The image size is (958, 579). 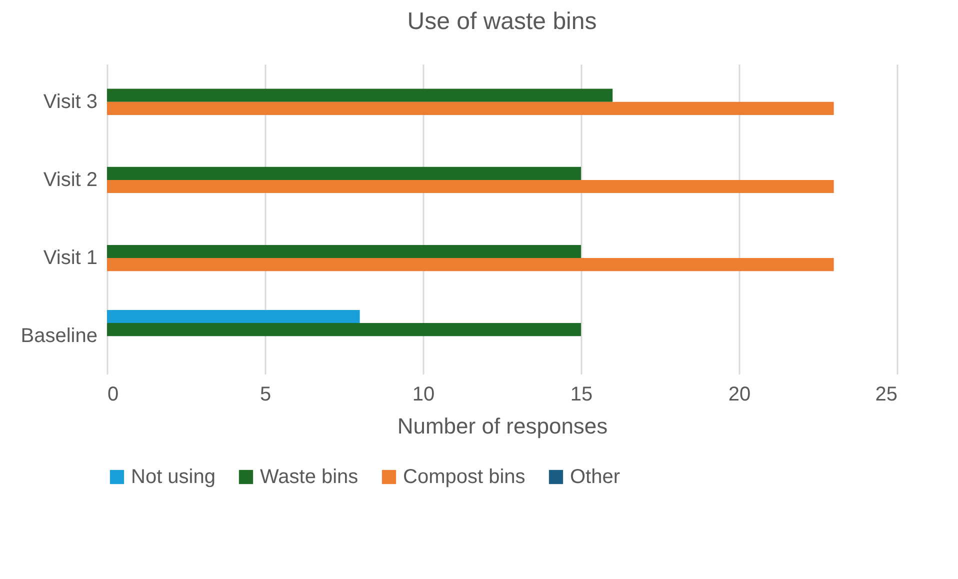 What do you see at coordinates (502, 21) in the screenshot?
I see `chart-title: Use of waste bins` at bounding box center [502, 21].